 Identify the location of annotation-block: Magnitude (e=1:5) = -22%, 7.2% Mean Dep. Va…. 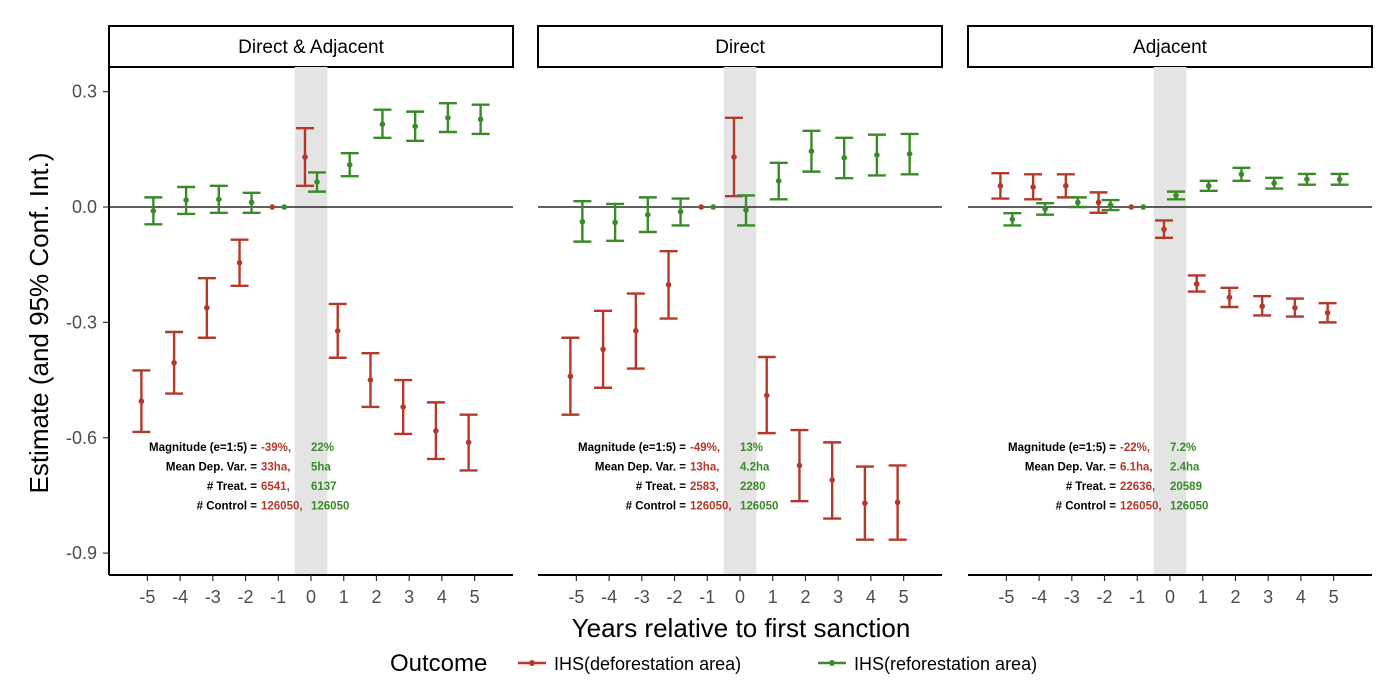
(1108, 477).